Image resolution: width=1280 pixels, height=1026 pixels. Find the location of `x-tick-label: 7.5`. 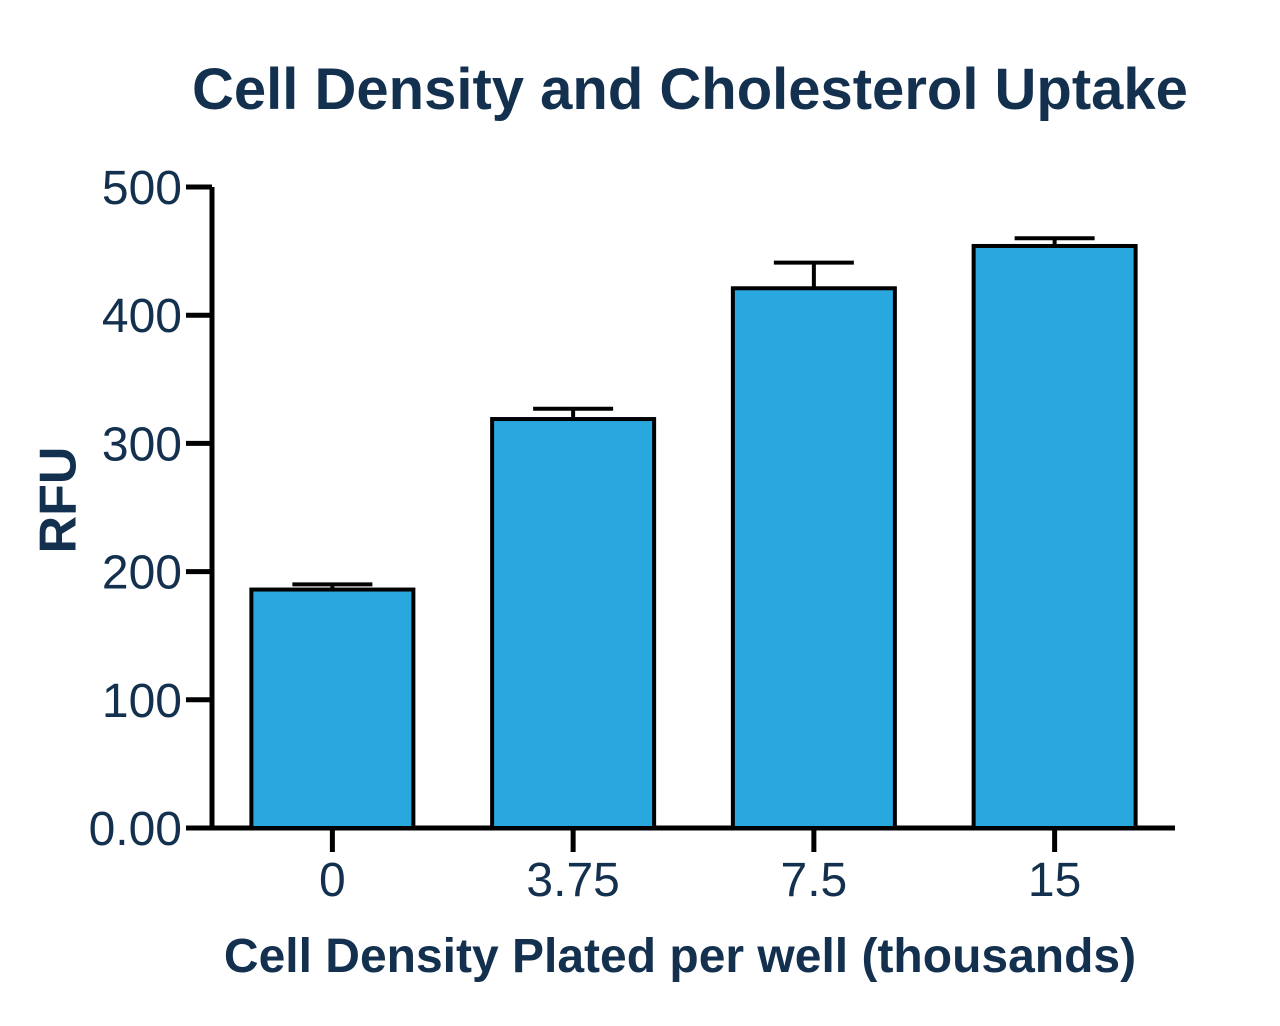

x-tick-label: 7.5 is located at coordinates (814, 880).